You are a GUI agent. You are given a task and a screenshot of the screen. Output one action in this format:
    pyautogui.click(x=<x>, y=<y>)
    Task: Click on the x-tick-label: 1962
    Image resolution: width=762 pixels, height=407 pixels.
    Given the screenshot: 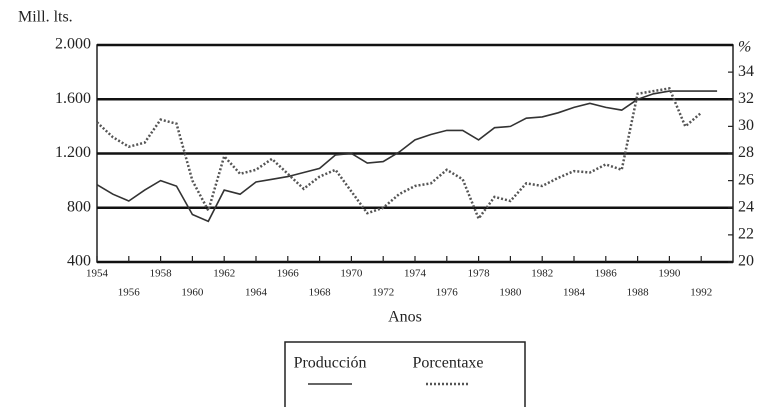 What is the action you would take?
    pyautogui.click(x=224, y=274)
    